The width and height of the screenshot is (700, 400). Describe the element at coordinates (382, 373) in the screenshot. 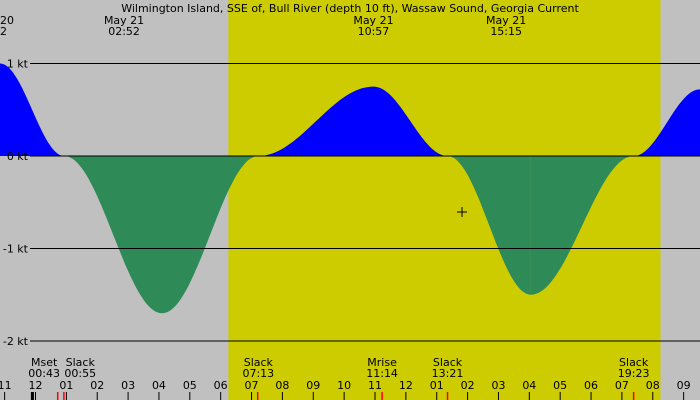

I see `event-label: 11:14` at that location.